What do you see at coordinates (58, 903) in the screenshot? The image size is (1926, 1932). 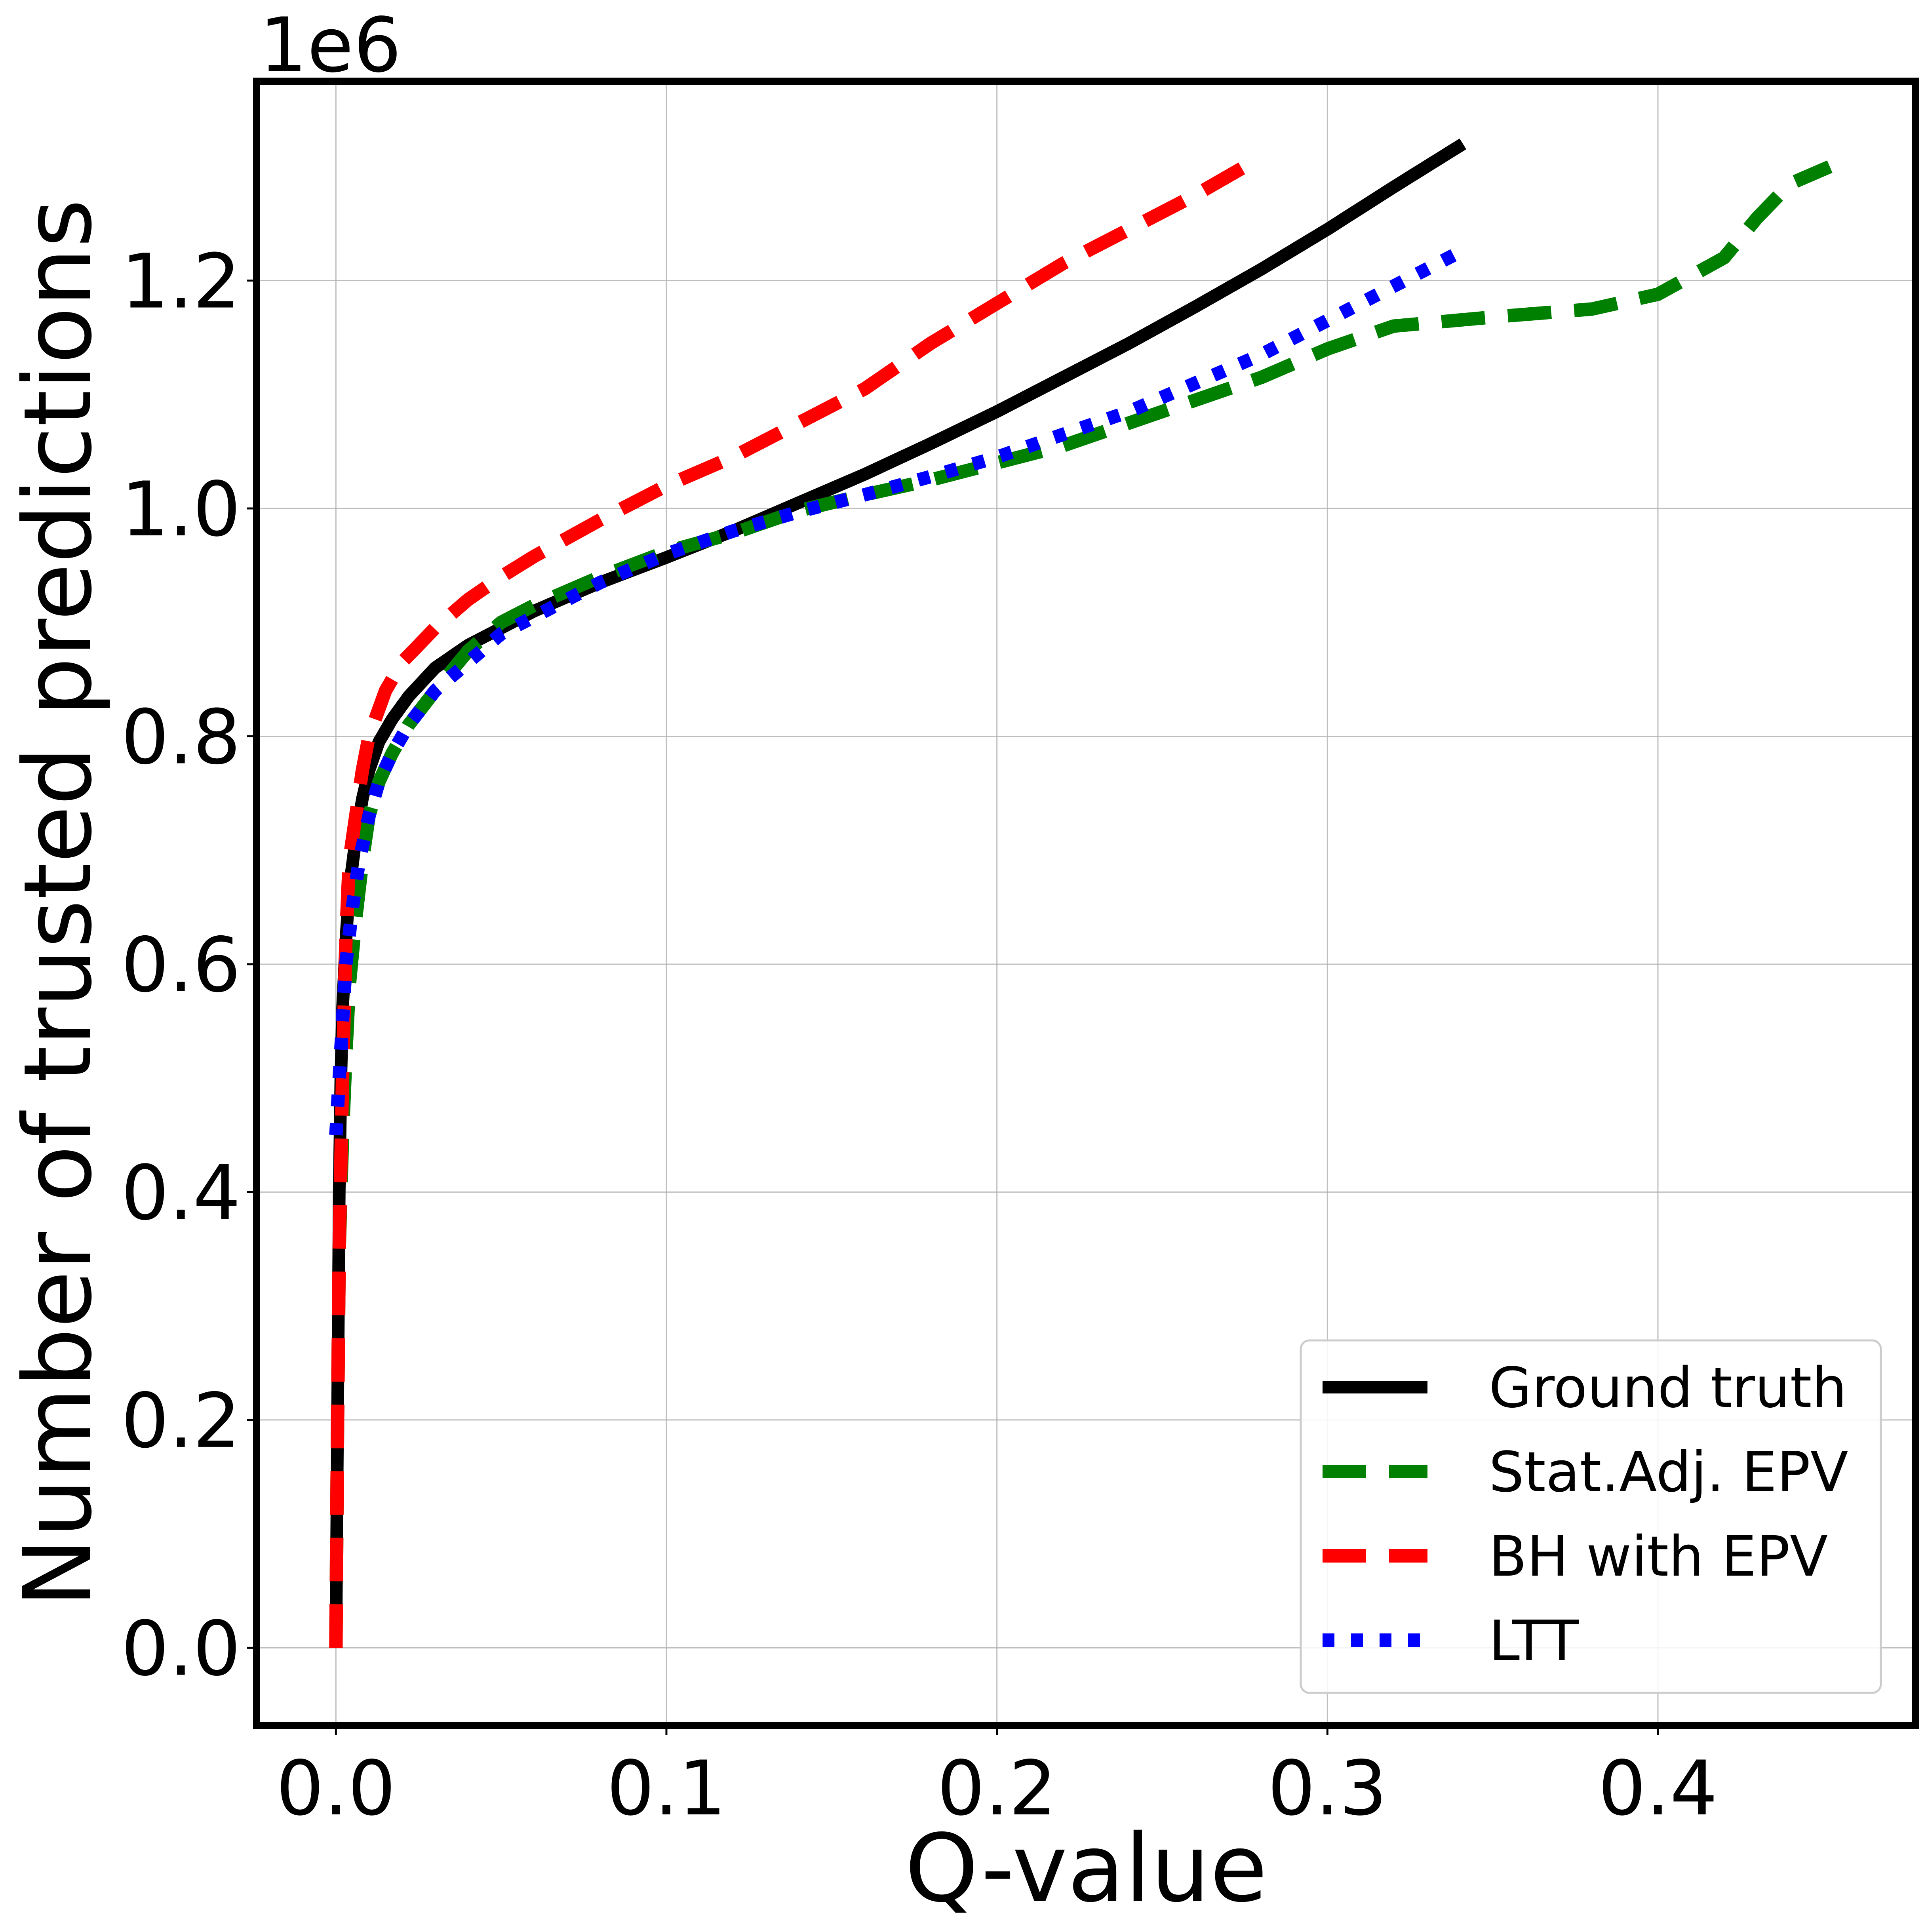 I see `y-axis-label: Number of trusted predictions` at bounding box center [58, 903].